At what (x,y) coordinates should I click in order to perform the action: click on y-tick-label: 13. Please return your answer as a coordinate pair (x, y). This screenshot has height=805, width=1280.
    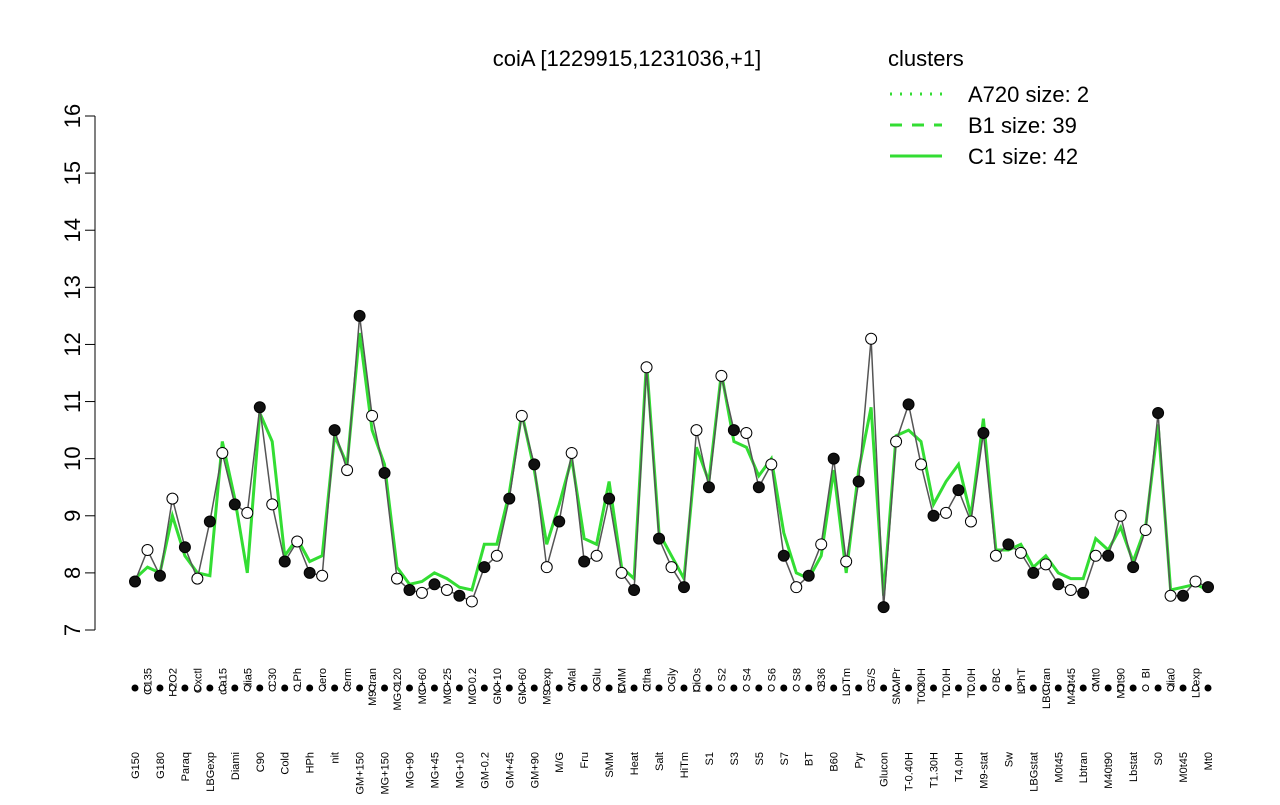
    Looking at the image, I should click on (72, 287).